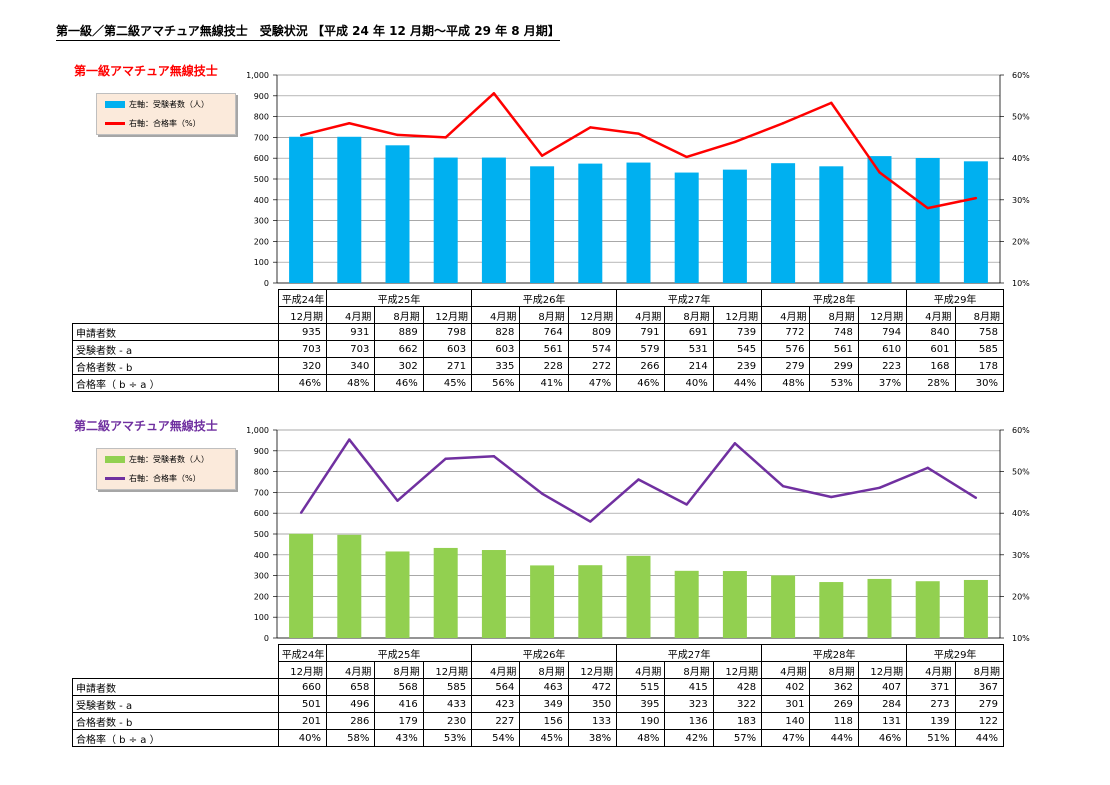 This screenshot has width=1110, height=785. Describe the element at coordinates (399, 721) in the screenshot. I see `data-cell: 179` at that location.